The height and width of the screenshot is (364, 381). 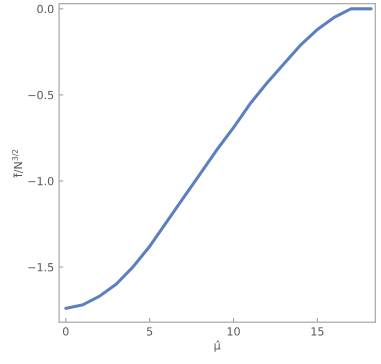 What do you see at coordinates (41, 181) in the screenshot?
I see `y-tick-label: −1.0` at bounding box center [41, 181].